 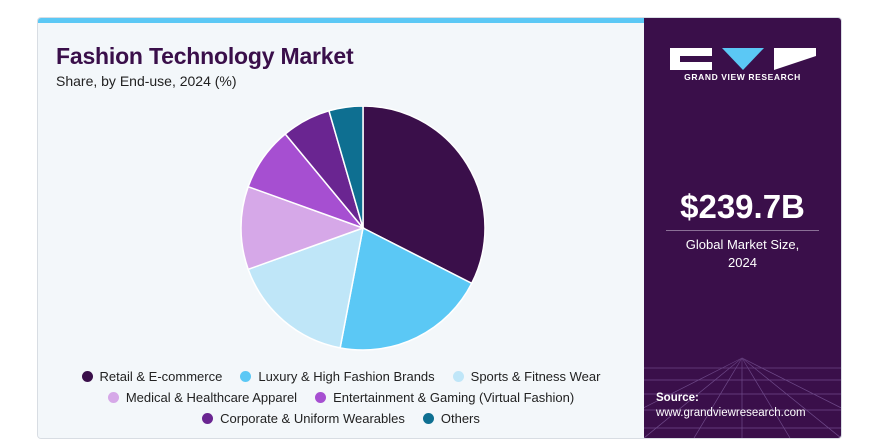 I want to click on source-label: Source:, so click(x=677, y=398).